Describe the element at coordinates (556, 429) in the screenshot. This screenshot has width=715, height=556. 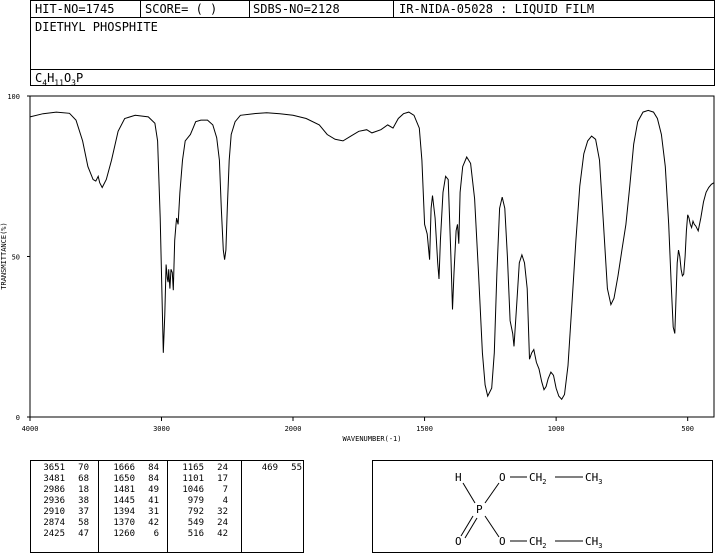
I see `x-tick-label: 1000` at that location.